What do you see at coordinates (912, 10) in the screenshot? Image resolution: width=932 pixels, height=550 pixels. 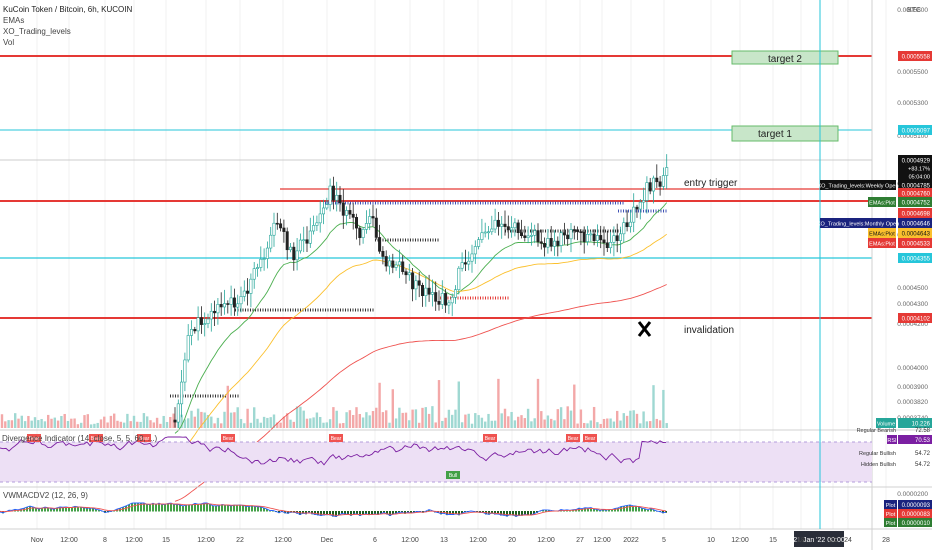 I see `price-tick-label: 0.0005600` at bounding box center [912, 10].